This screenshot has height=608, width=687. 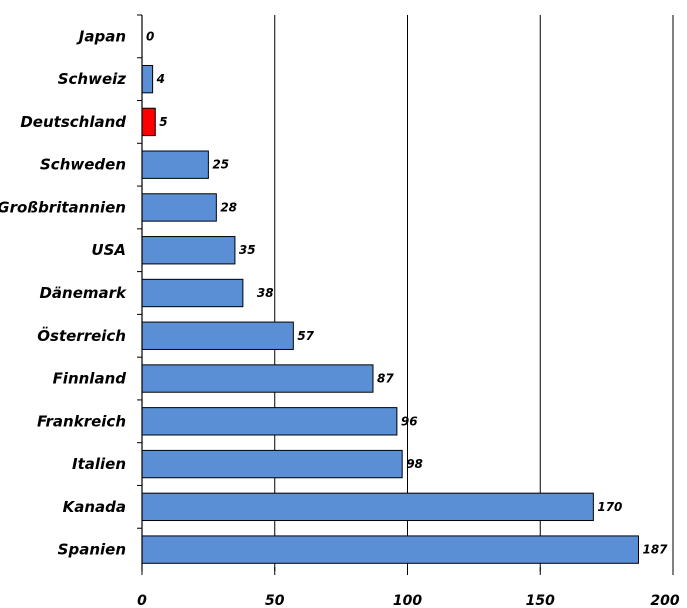 What do you see at coordinates (94, 507) in the screenshot?
I see `category-label-11: Kanada` at bounding box center [94, 507].